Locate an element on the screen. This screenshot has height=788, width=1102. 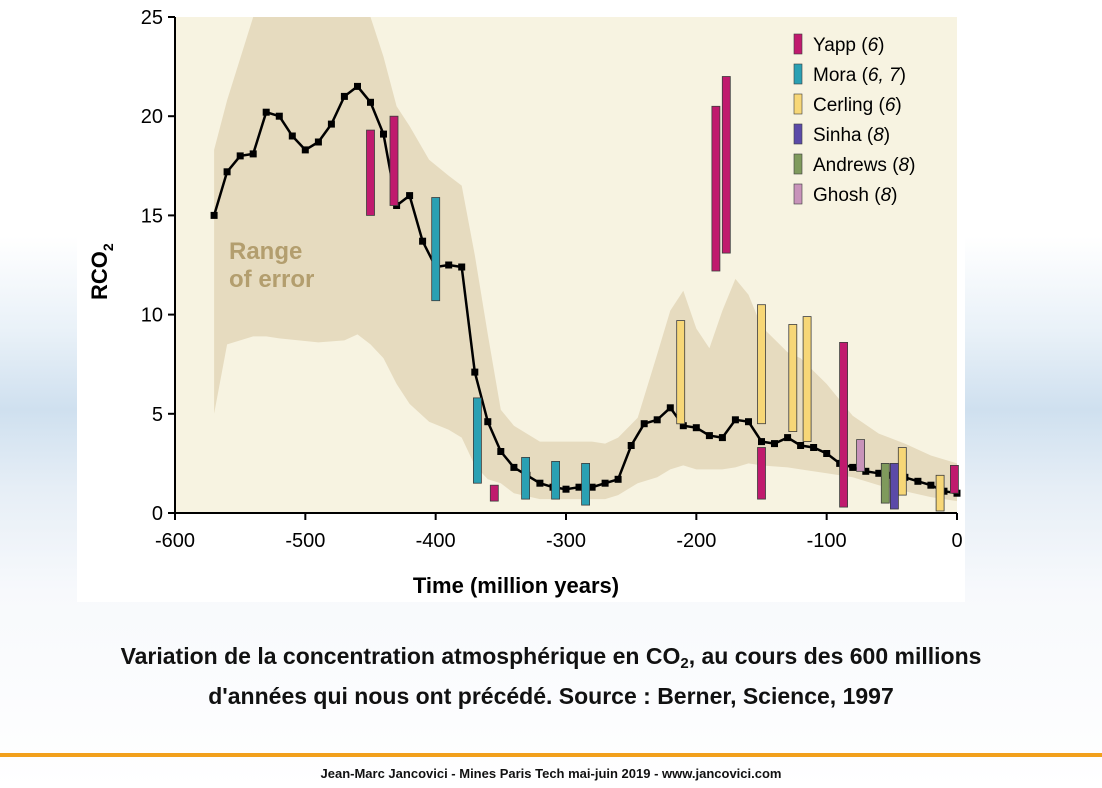
x-tick-label: -500 is located at coordinates (305, 541).